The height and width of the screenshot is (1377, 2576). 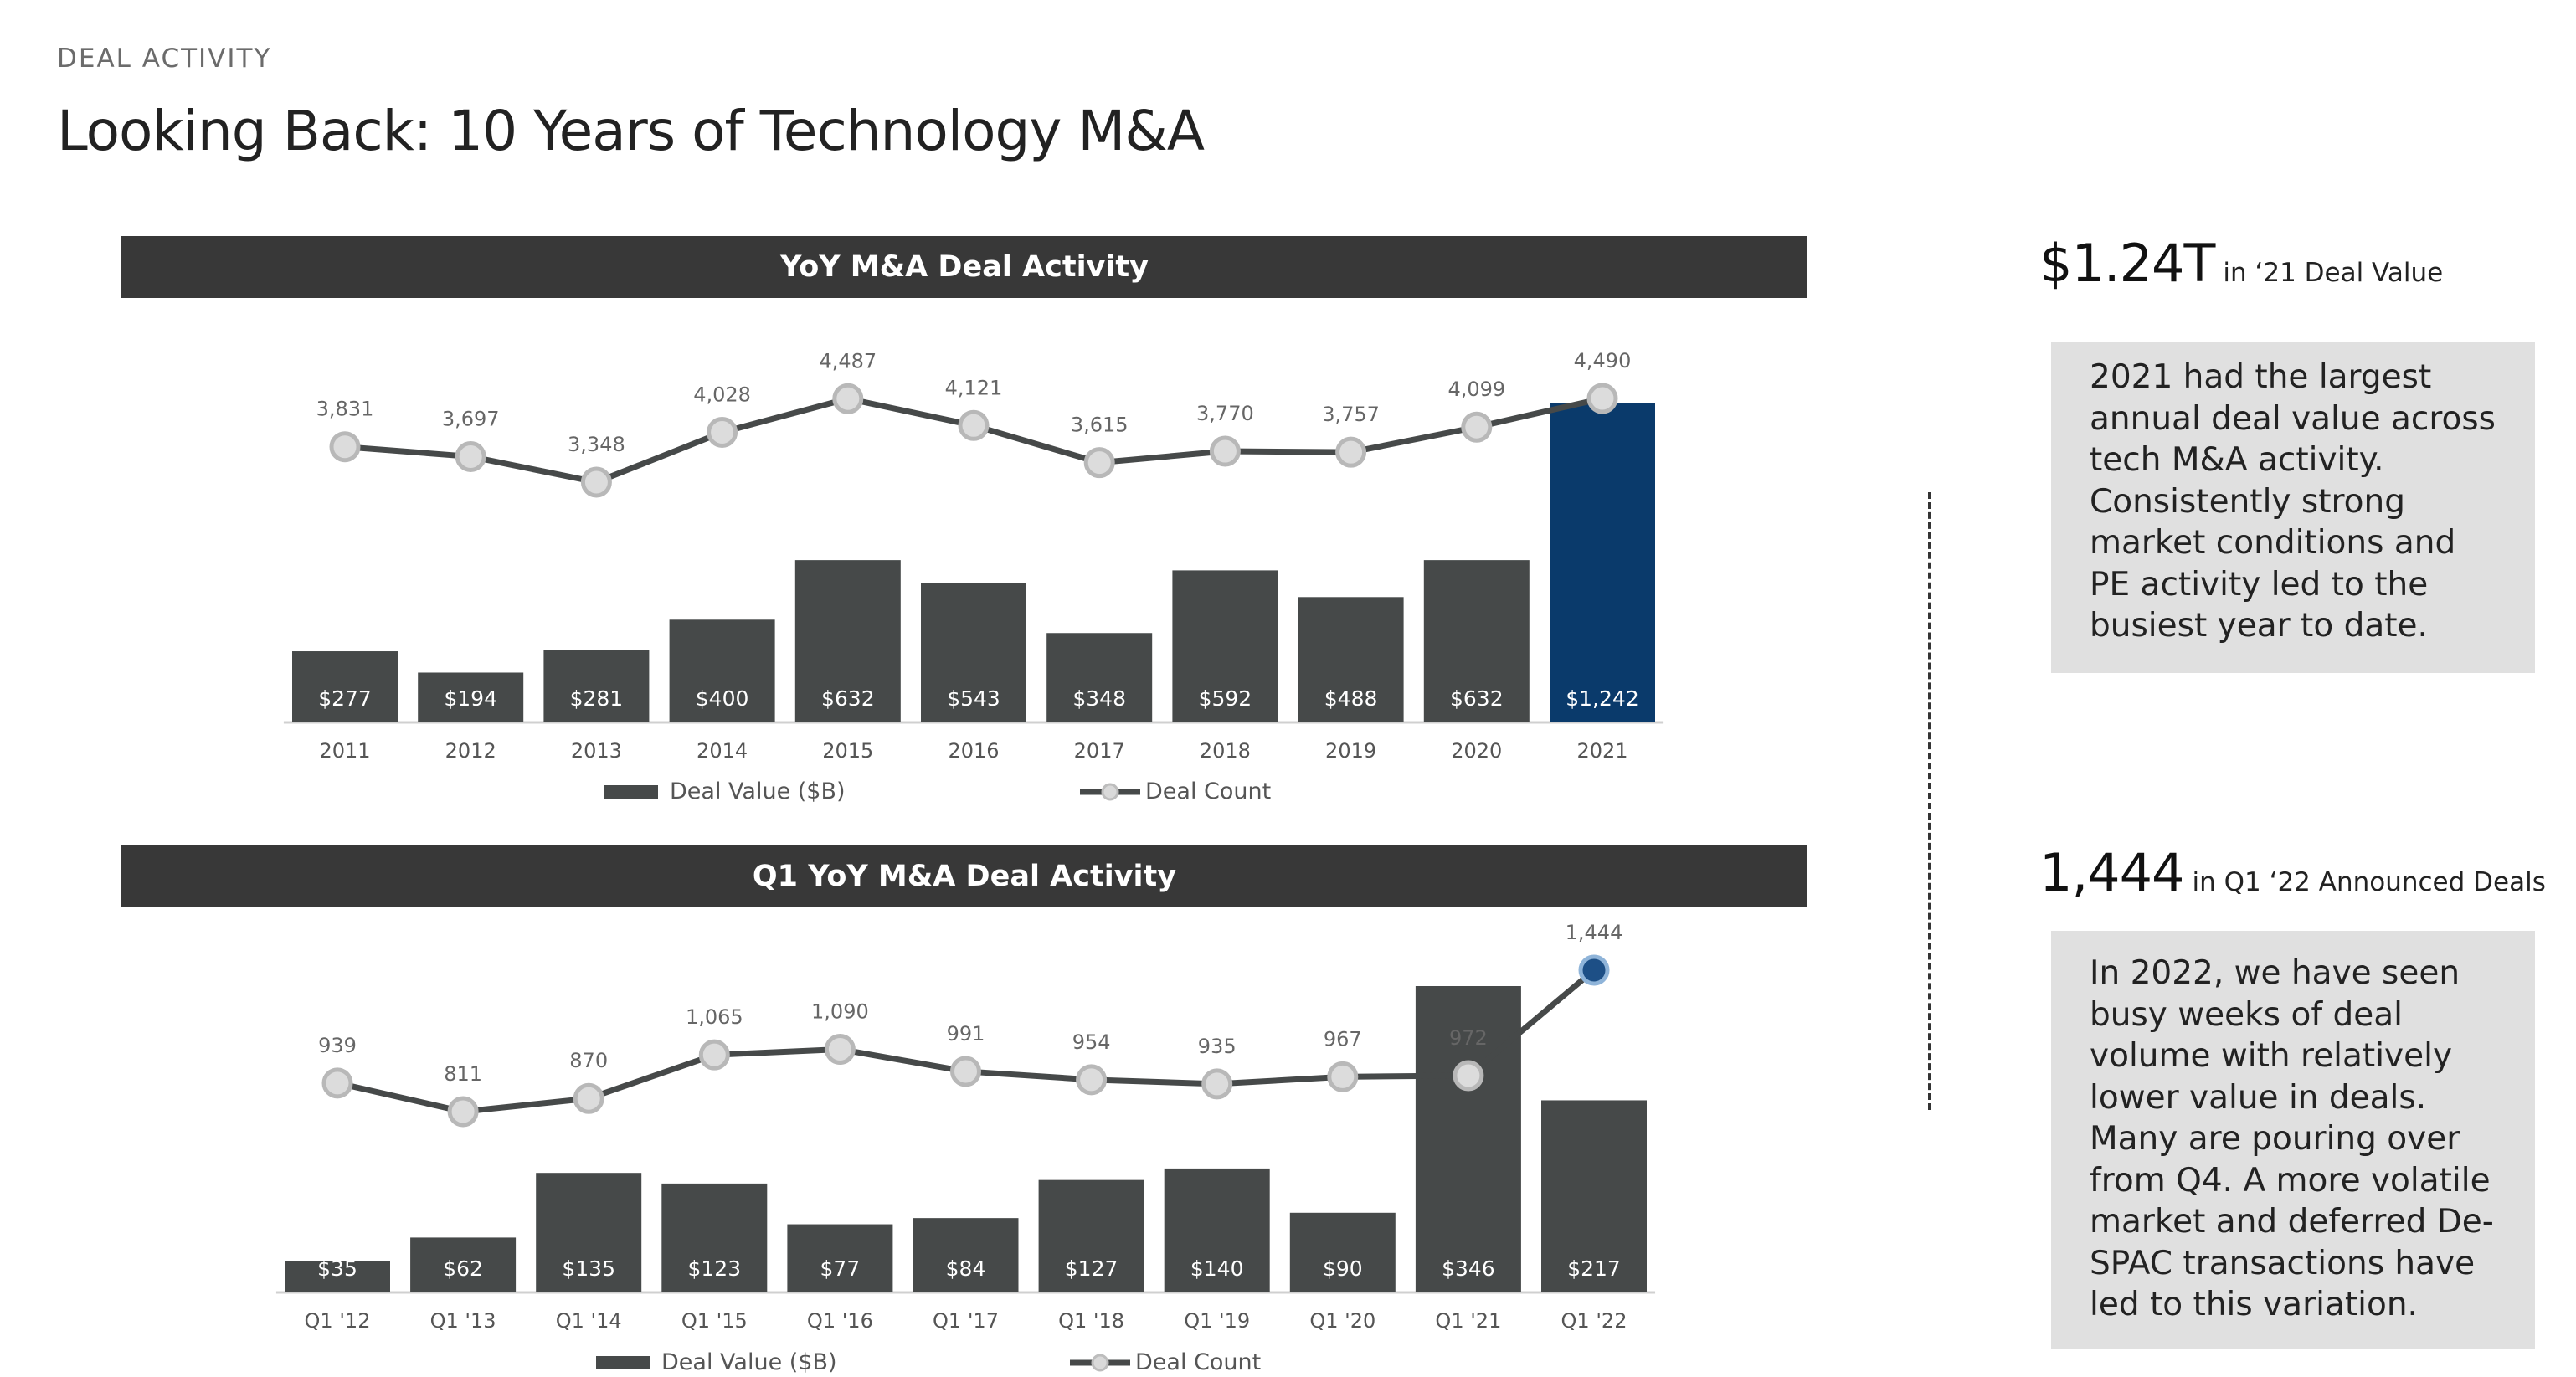 I want to click on chart2-tick-label: Q1 '13, so click(x=463, y=1321).